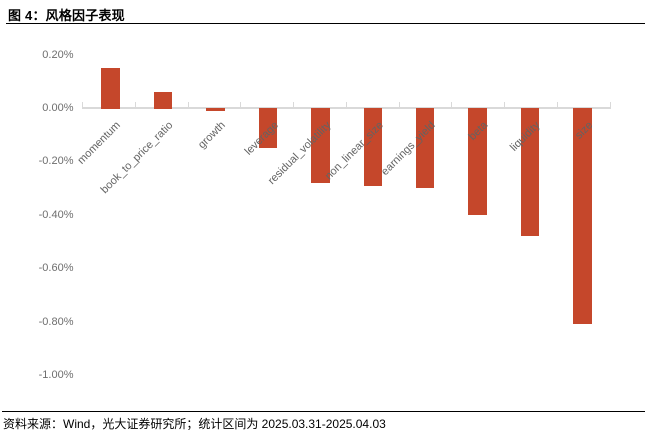 This screenshot has width=649, height=430. I want to click on y-tick-label: -0.20%, so click(56, 161).